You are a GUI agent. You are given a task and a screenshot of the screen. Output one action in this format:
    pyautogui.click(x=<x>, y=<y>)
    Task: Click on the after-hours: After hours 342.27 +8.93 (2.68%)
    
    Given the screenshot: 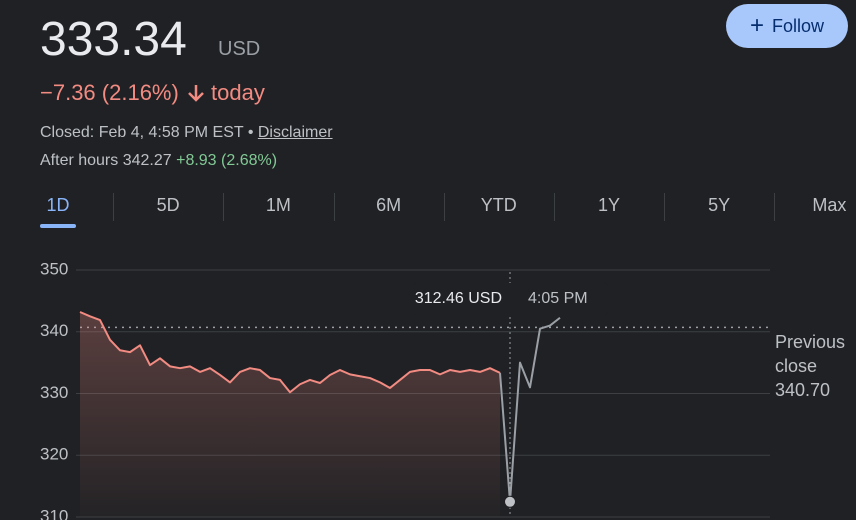 What is the action you would take?
    pyautogui.click(x=158, y=161)
    